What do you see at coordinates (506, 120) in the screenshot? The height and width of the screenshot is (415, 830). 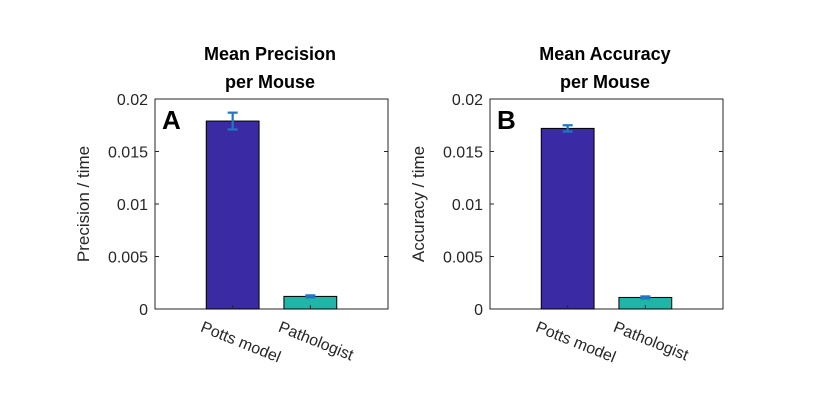 I see `panel-label: B` at bounding box center [506, 120].